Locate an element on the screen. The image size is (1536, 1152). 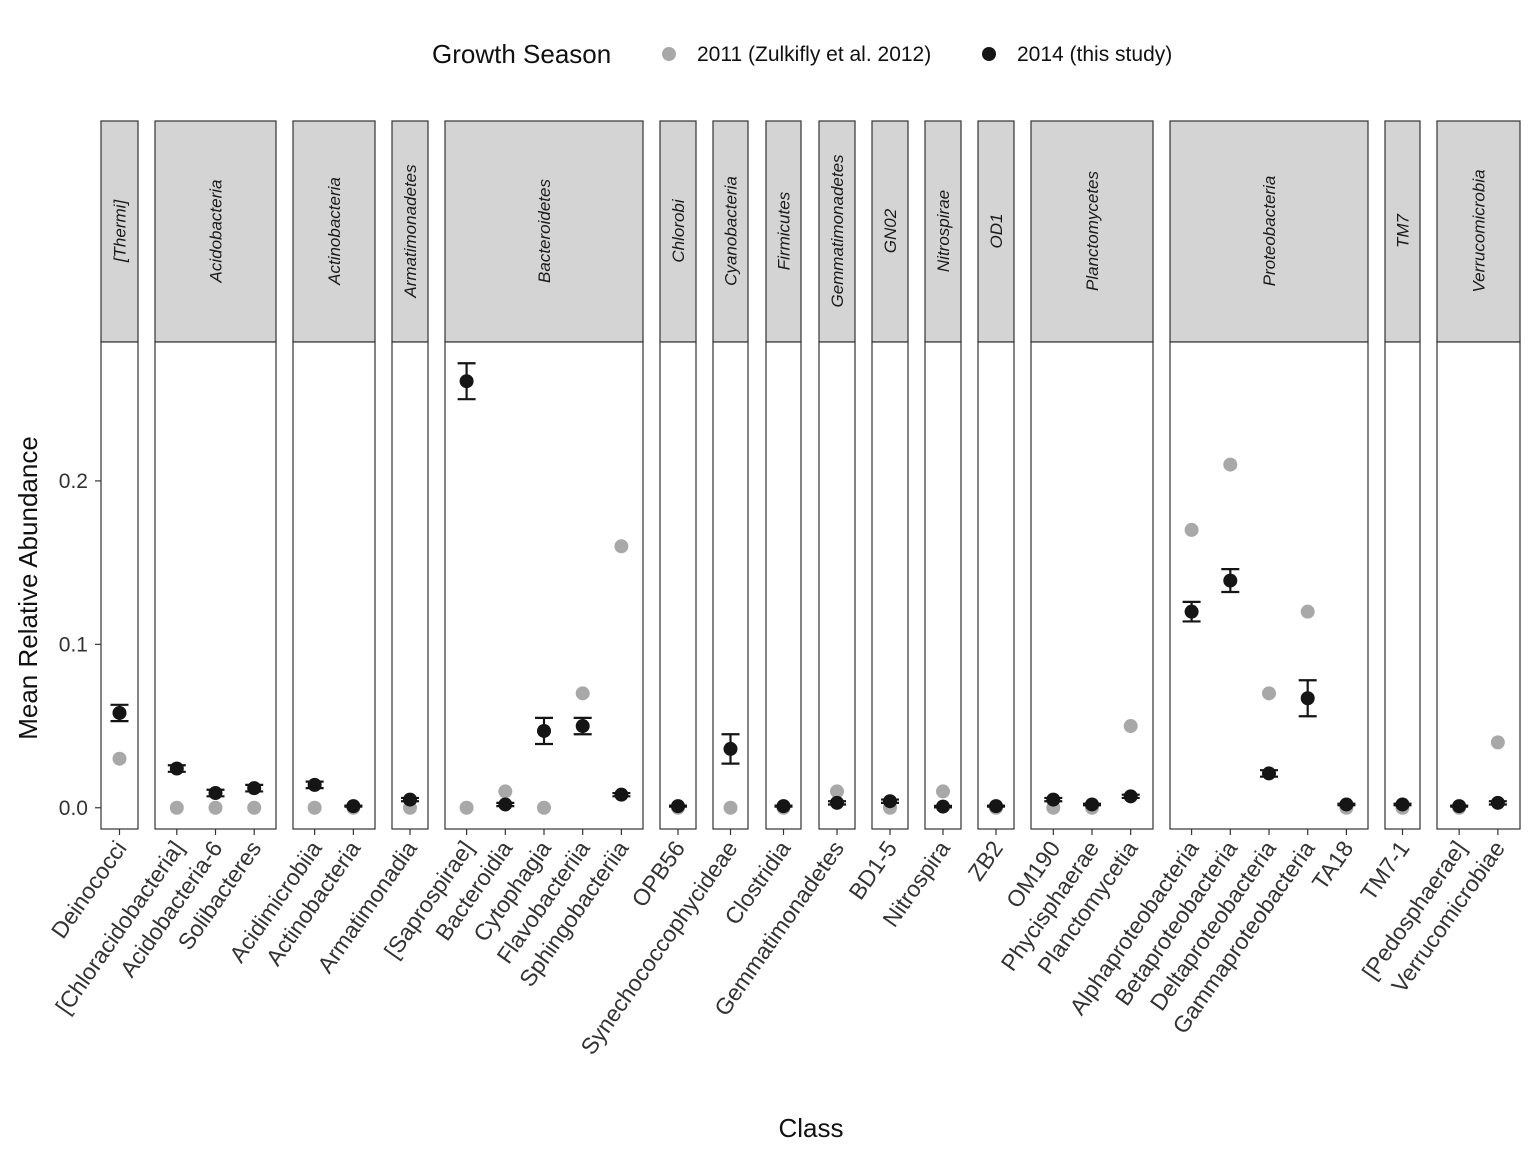
facet-strip-label: Gemmatimonadetes is located at coordinates (837, 231).